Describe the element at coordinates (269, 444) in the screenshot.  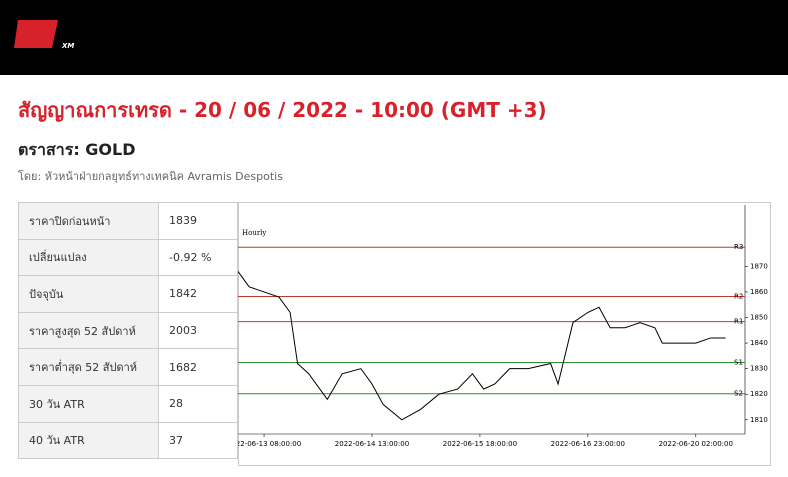
I see `x-tick-label: 2022-06-13 08:00:00` at that location.